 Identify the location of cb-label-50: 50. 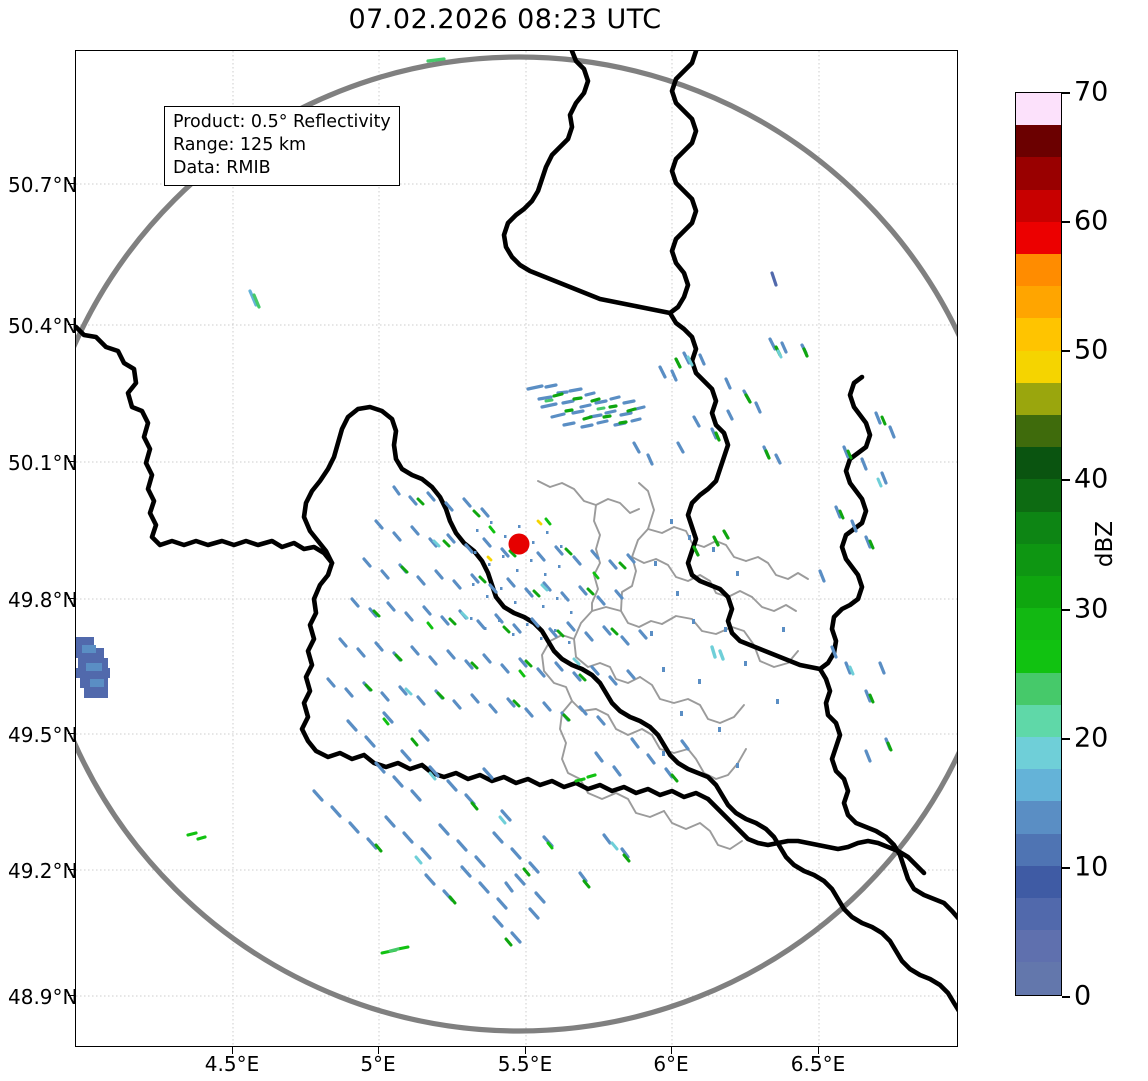
(1091, 350).